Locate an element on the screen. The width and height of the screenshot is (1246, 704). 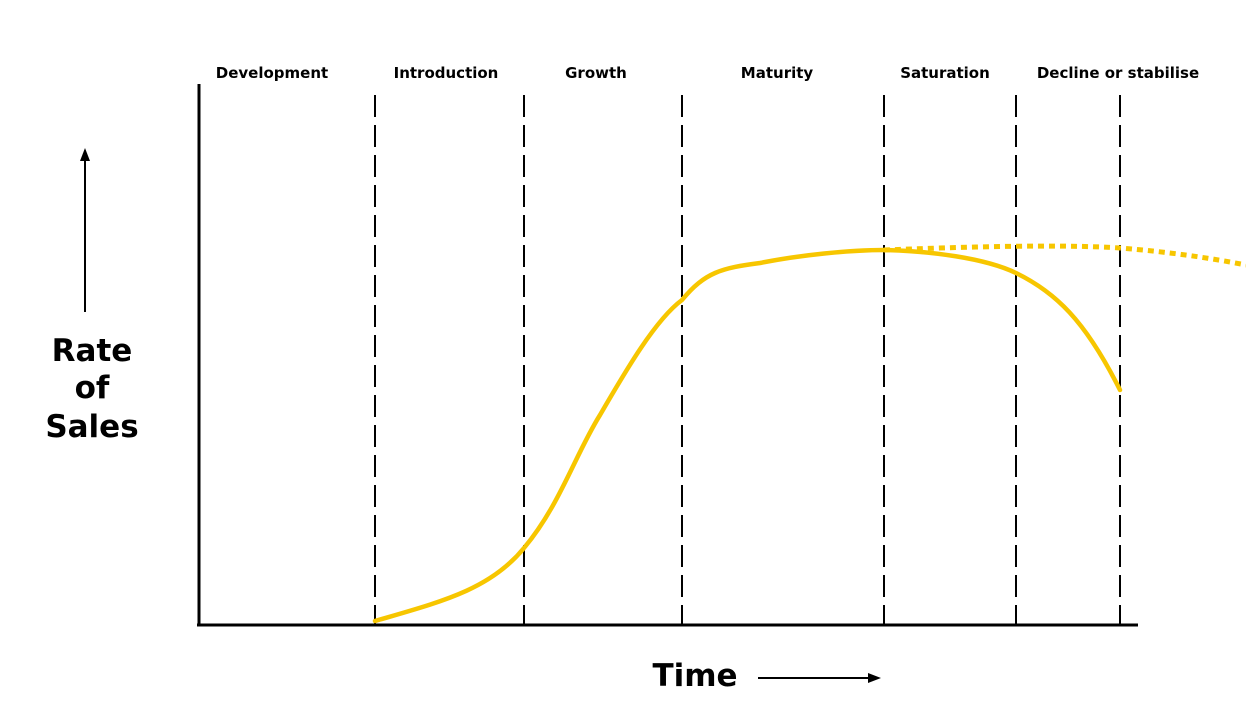
y-label-line-2: of is located at coordinates (92, 388).